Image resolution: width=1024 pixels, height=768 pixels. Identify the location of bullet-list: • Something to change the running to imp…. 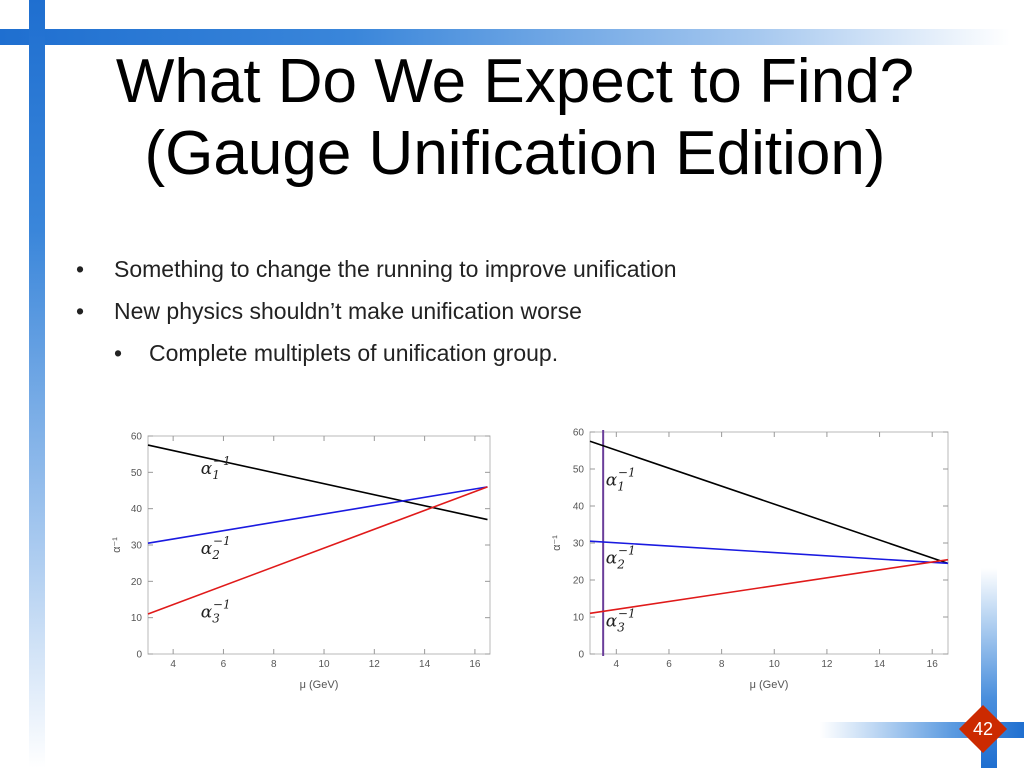
(506, 315).